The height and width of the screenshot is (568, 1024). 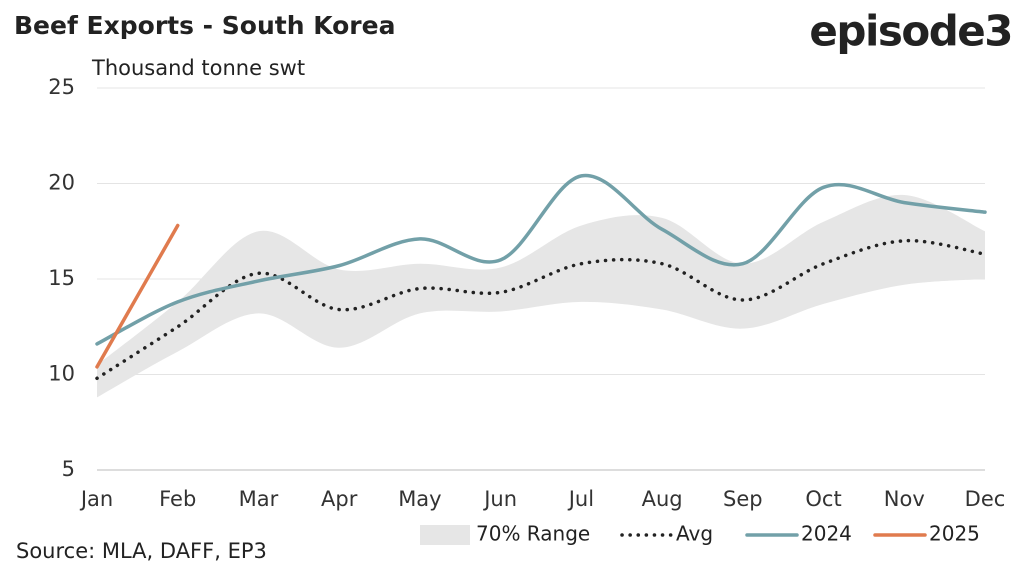 What do you see at coordinates (580, 499) in the screenshot?
I see `x-tick-label: Jul` at bounding box center [580, 499].